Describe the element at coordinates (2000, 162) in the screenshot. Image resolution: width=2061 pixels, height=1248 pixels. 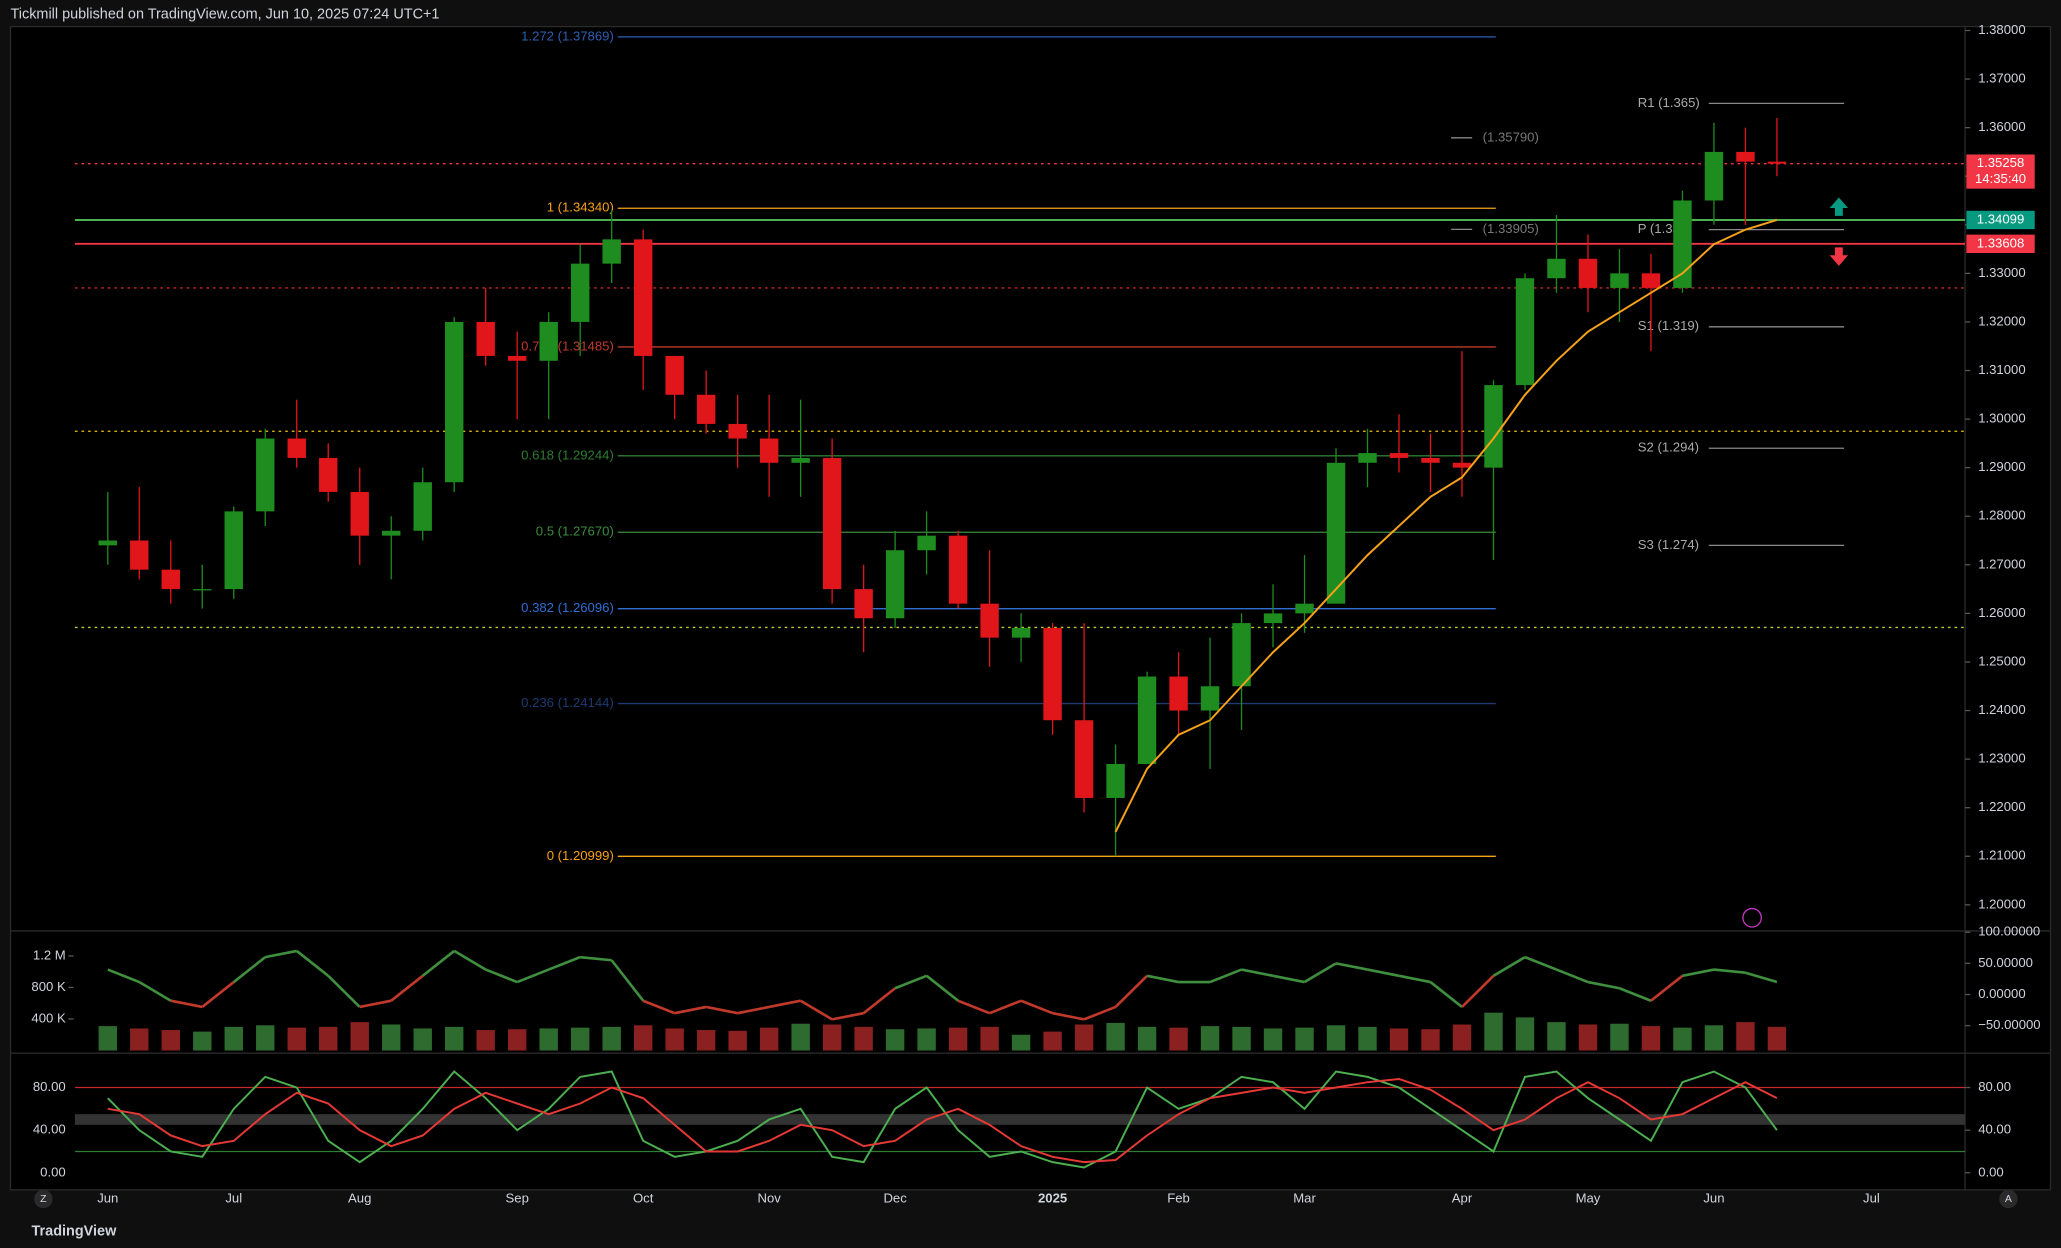
I see `price-tag-label: 1.35258` at that location.